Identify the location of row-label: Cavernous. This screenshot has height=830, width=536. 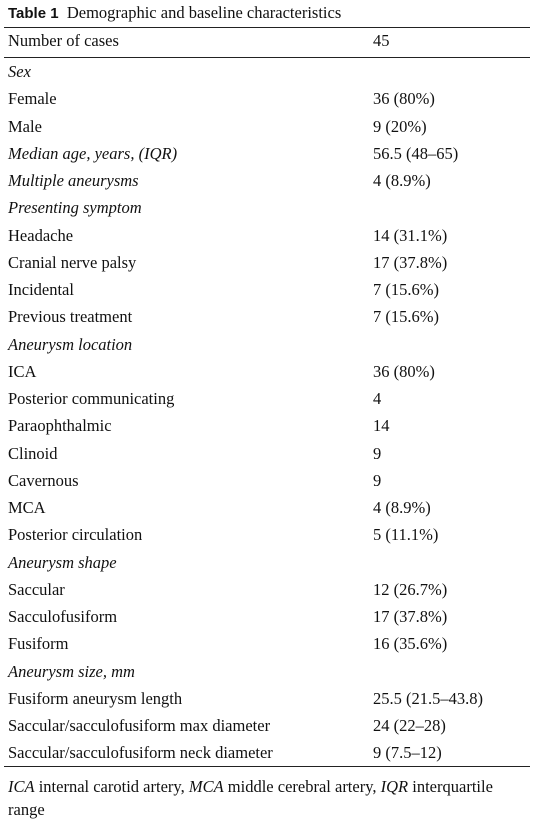
(43, 480).